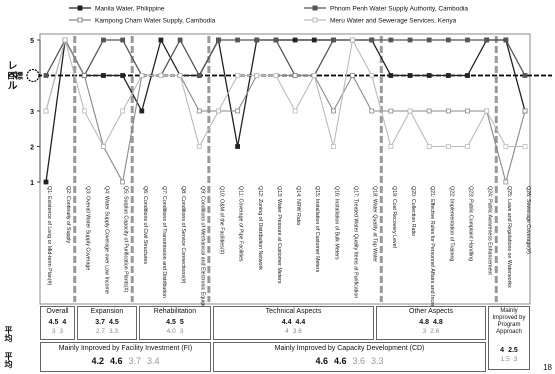 The height and width of the screenshot is (374, 555). Describe the element at coordinates (279, 235) in the screenshot. I see `x-tick-label: Q13: Water Pressure at Customer Meters` at that location.